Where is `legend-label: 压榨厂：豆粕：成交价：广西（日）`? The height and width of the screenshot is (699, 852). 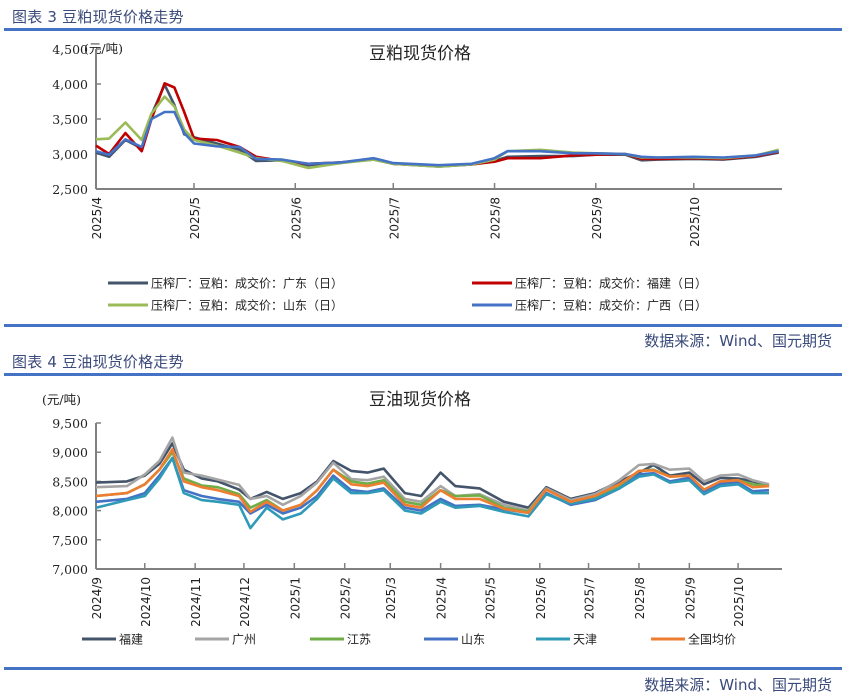 legend-label: 压榨厂：豆粕：成交价：广西（日） is located at coordinates (611, 305).